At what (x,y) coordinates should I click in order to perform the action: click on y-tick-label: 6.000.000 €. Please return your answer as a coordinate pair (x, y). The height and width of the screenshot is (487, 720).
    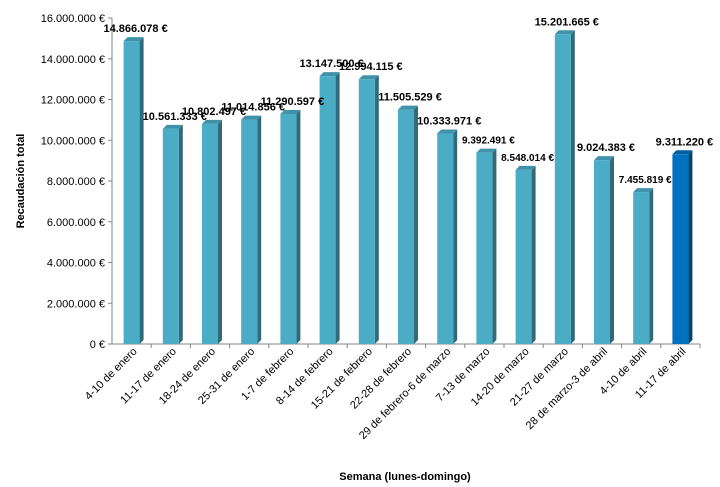
    Looking at the image, I should click on (76, 223).